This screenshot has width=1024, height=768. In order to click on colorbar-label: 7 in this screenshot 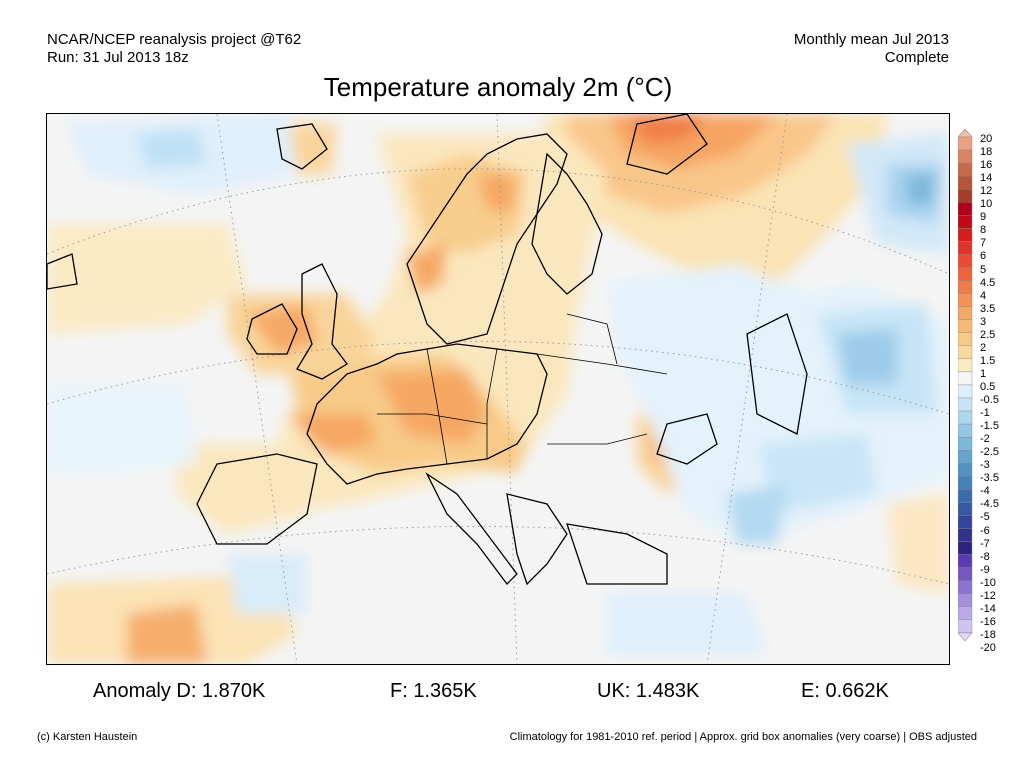, I will do `click(983, 243)`.